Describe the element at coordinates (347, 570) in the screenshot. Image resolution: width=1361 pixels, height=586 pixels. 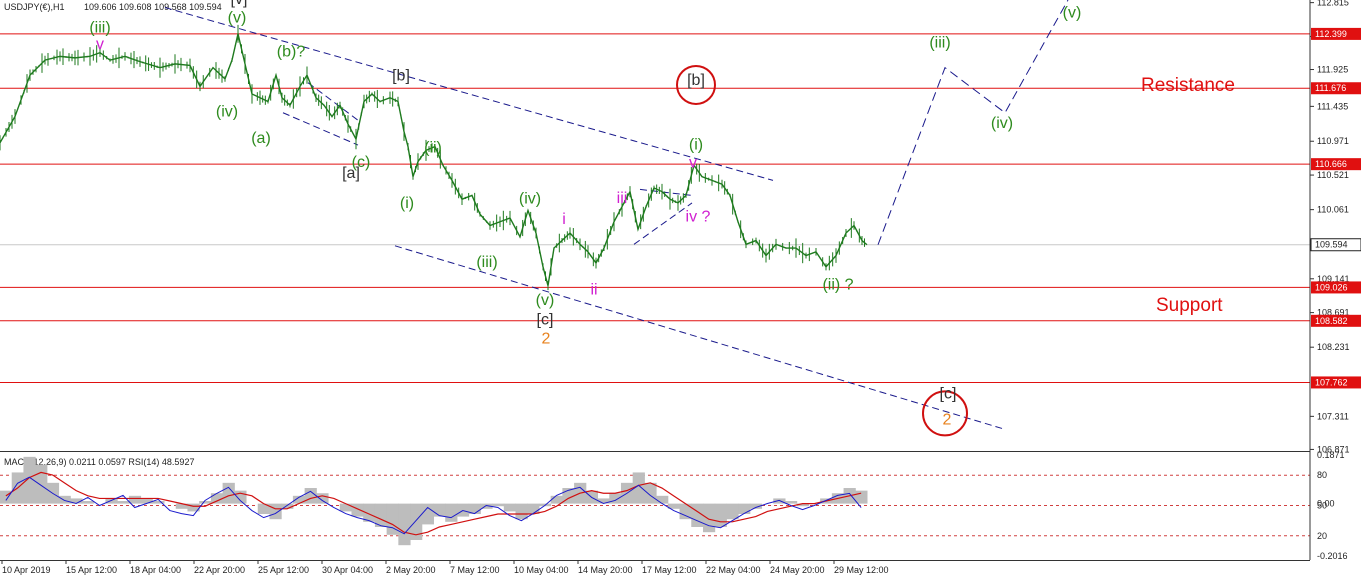
I see `time-tick-label: 30 Apr 04:00` at that location.